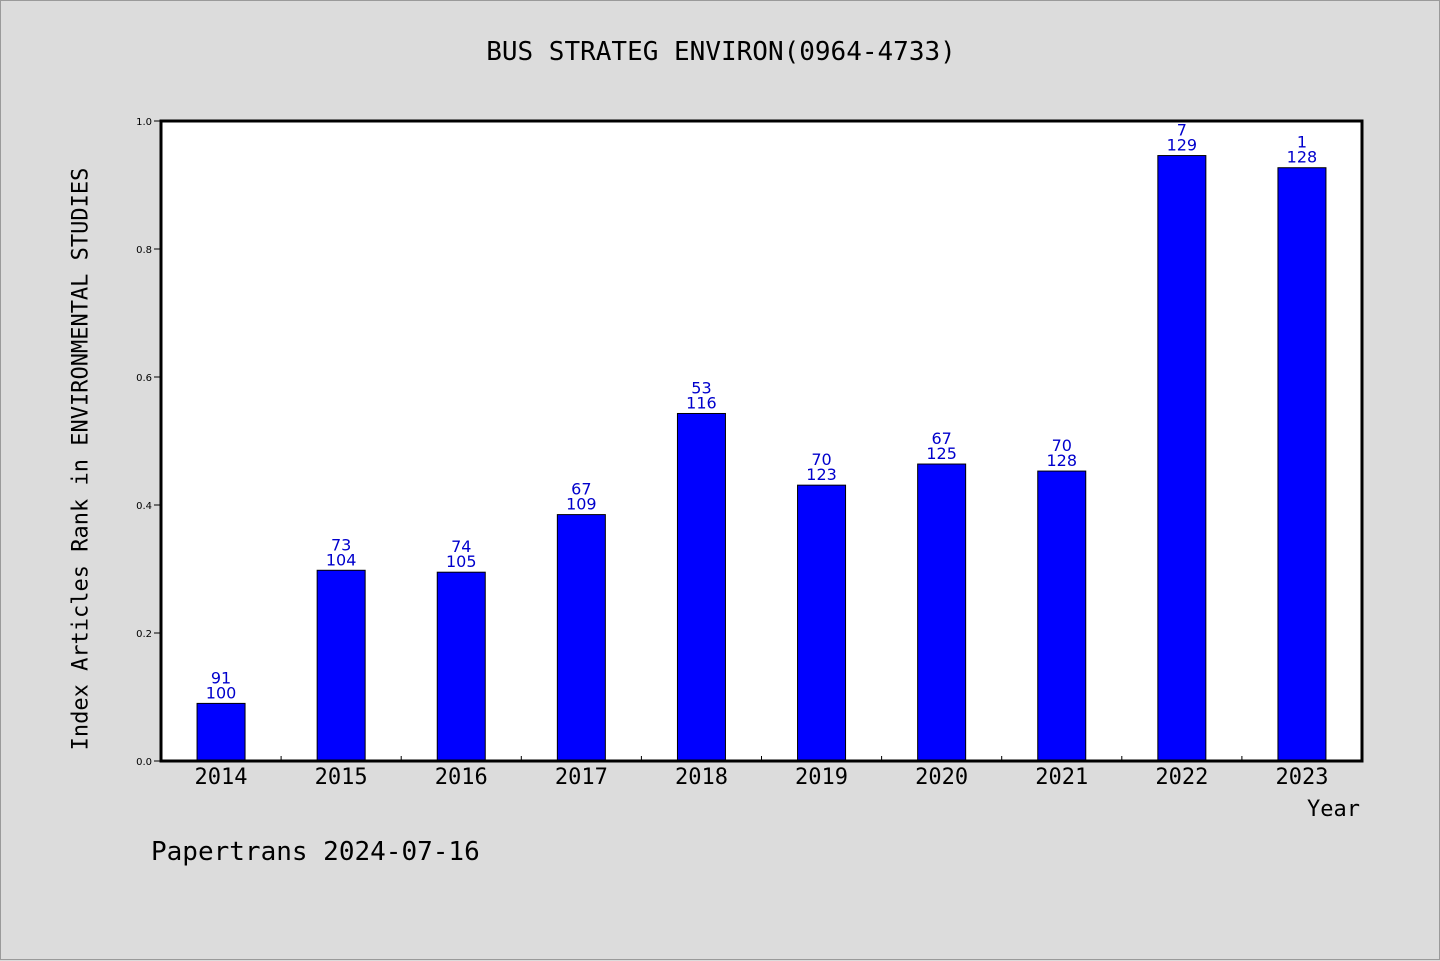  What do you see at coordinates (461, 777) in the screenshot?
I see `x-tick-label: 2016` at bounding box center [461, 777].